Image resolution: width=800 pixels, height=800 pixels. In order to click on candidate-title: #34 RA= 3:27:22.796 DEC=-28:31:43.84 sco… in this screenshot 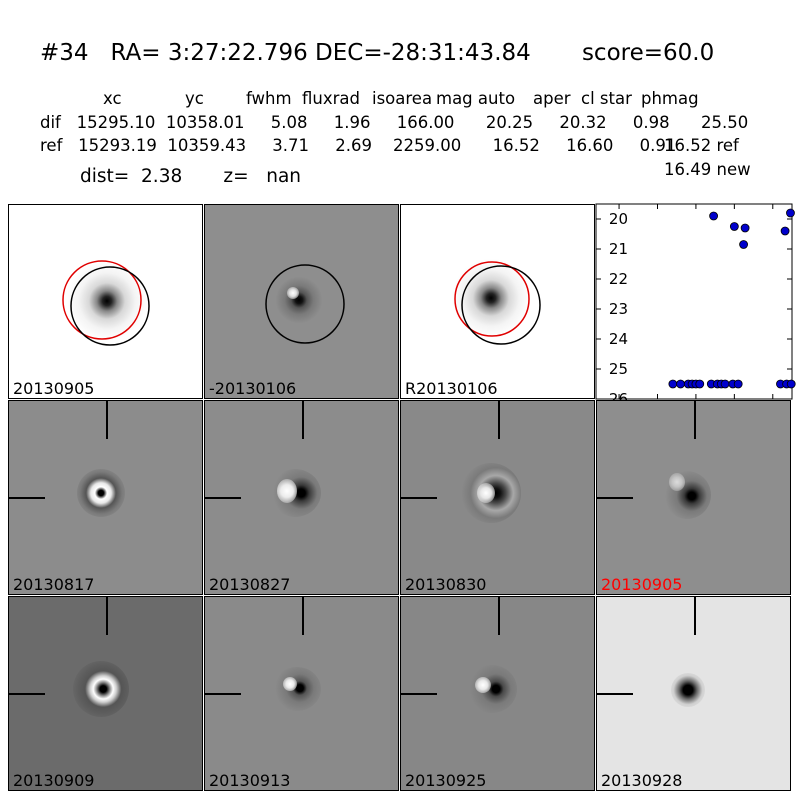, I will do `click(377, 53)`.